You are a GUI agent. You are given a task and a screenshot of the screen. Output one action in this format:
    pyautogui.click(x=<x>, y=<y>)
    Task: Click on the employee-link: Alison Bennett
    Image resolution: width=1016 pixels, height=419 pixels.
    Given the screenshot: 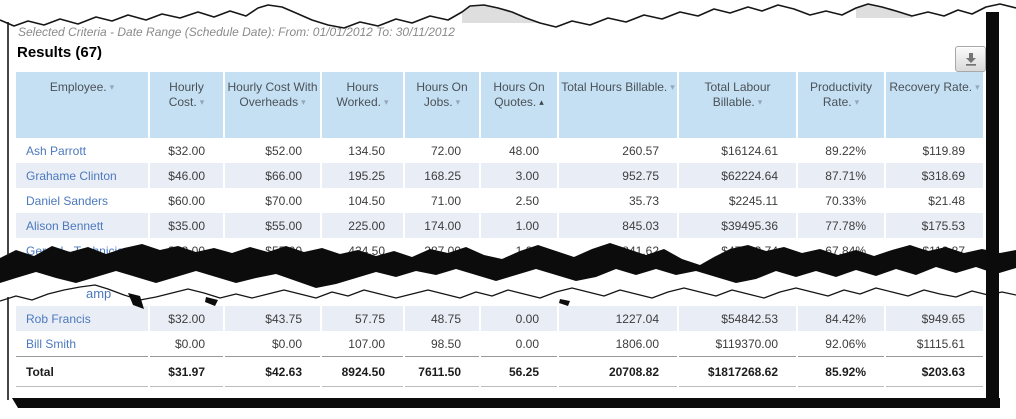 What is the action you would take?
    pyautogui.click(x=65, y=225)
    